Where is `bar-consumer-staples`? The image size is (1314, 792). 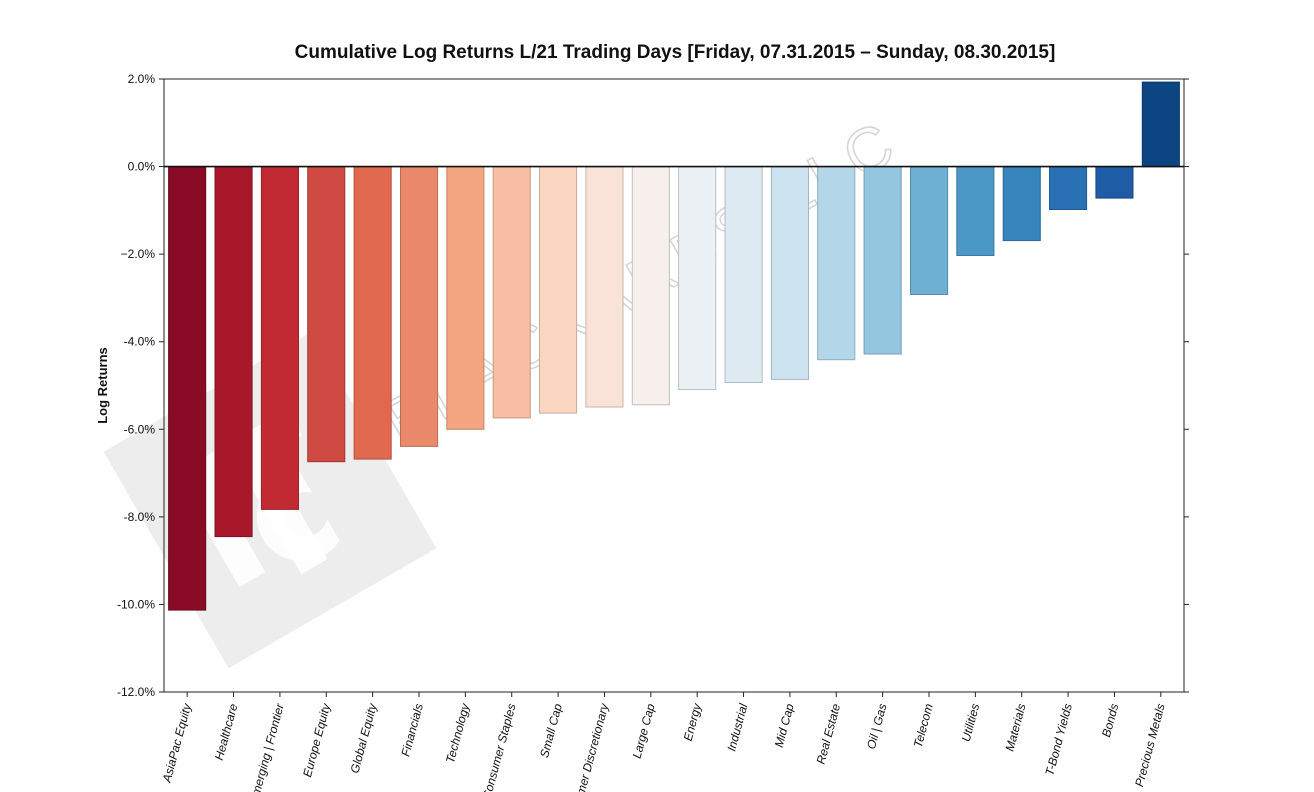
bar-consumer-staples is located at coordinates (511, 292).